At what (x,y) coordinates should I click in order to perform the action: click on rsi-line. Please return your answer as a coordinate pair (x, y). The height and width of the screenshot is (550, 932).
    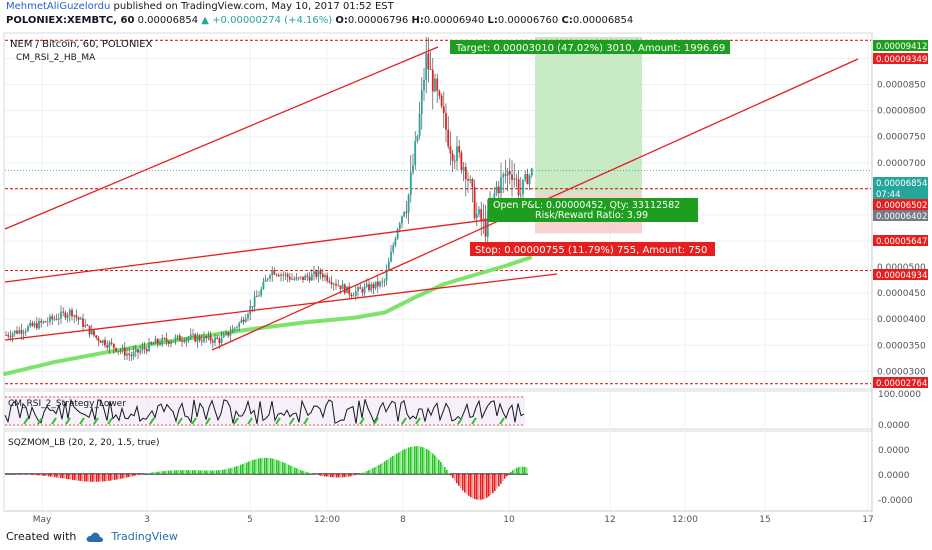
    Looking at the image, I should click on (264, 411).